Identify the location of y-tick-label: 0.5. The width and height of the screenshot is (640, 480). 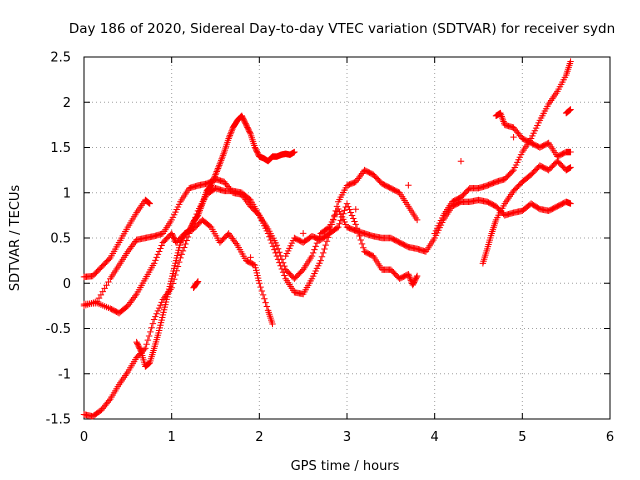
(60, 239).